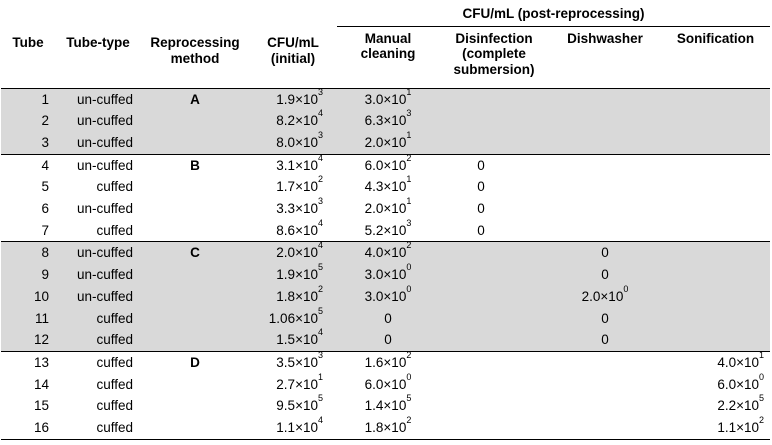 Image resolution: width=772 pixels, height=445 pixels. What do you see at coordinates (554, 15) in the screenshot?
I see `header-post-reprocessing: CFU/mL (post-reprocessing)` at bounding box center [554, 15].